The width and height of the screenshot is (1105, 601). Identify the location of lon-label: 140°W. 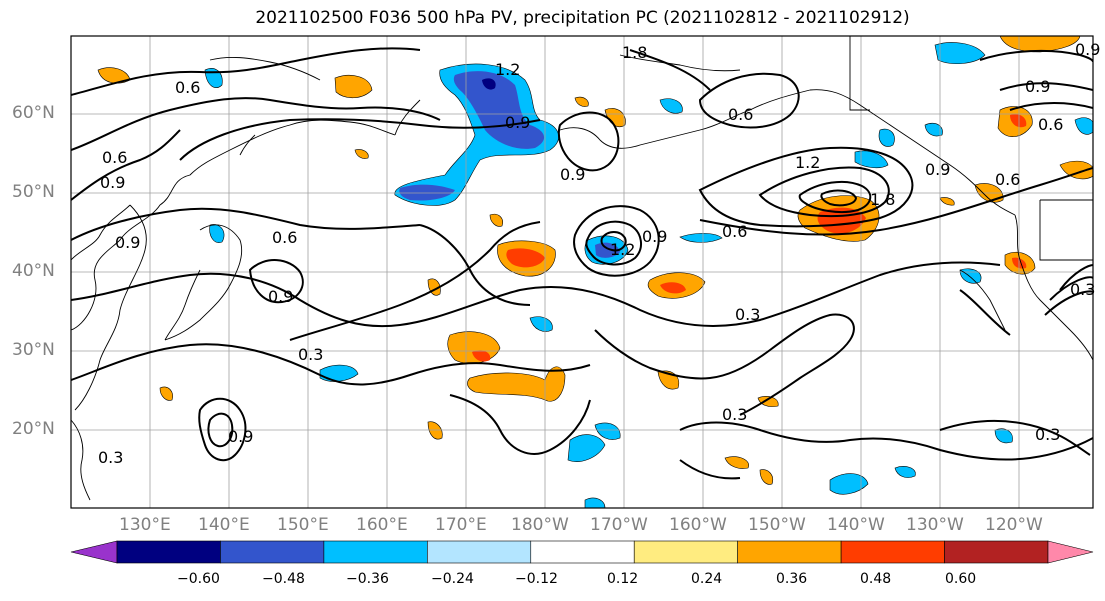
(856, 525).